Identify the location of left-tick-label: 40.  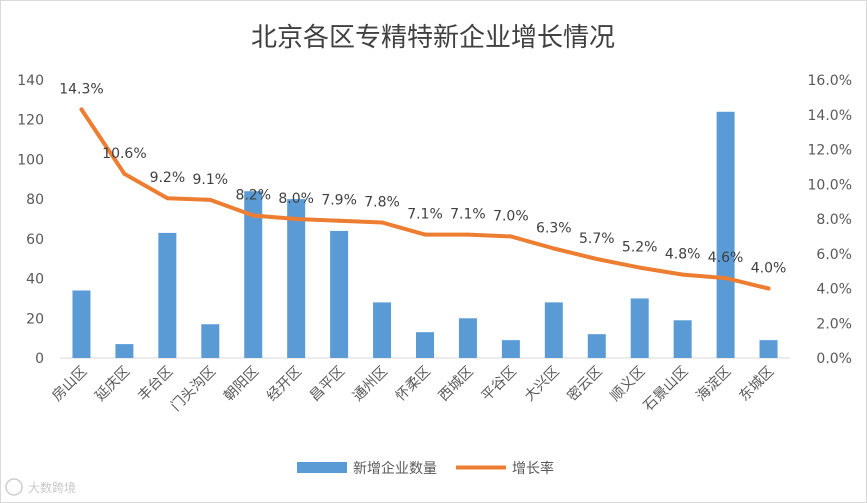
(35, 280).